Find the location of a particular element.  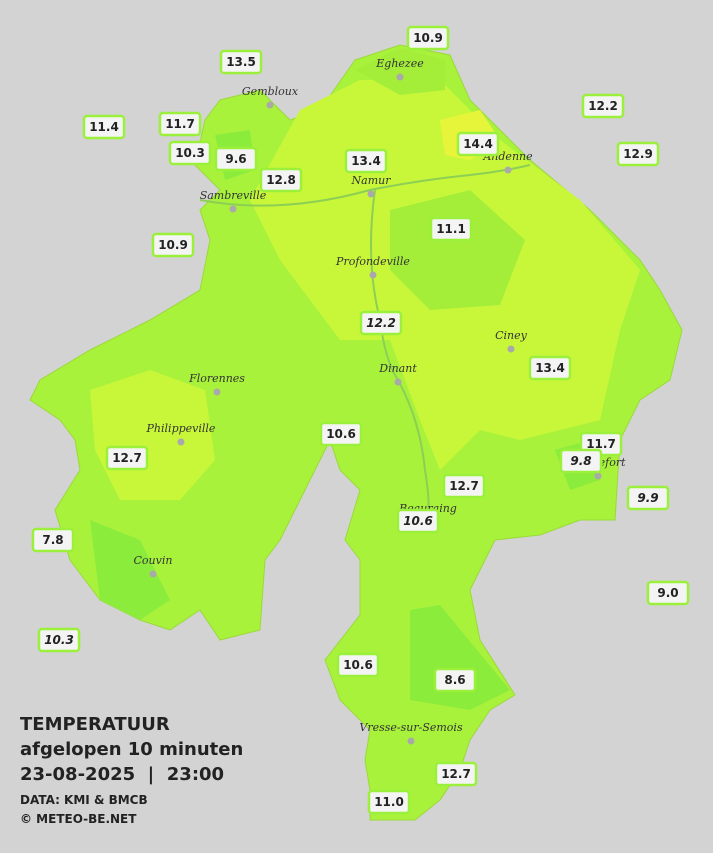

station: 7.8 is located at coordinates (53, 540).